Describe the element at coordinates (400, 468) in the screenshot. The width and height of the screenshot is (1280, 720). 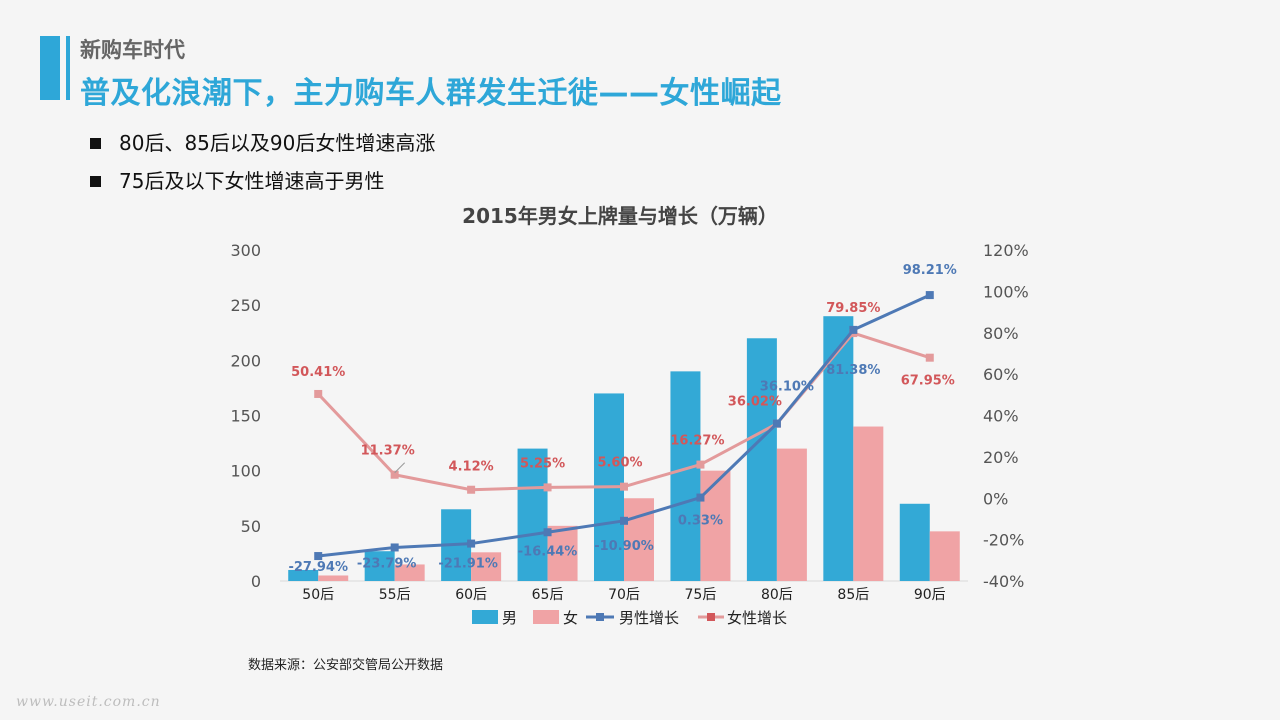
I see `data-label-leader-line` at that location.